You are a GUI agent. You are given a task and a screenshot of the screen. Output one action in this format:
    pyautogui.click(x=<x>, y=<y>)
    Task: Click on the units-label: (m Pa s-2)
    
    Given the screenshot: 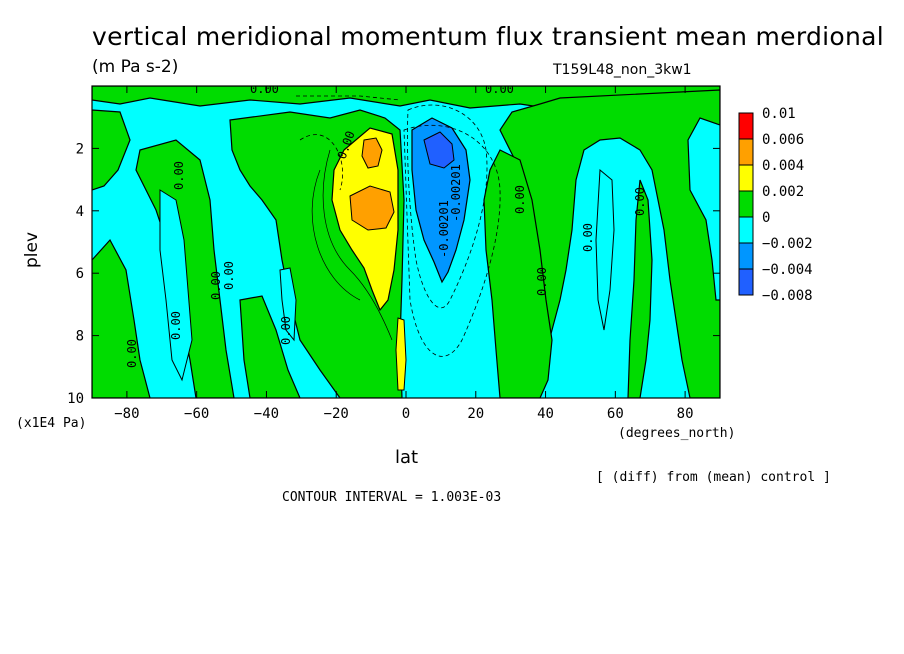 What is the action you would take?
    pyautogui.click(x=135, y=67)
    